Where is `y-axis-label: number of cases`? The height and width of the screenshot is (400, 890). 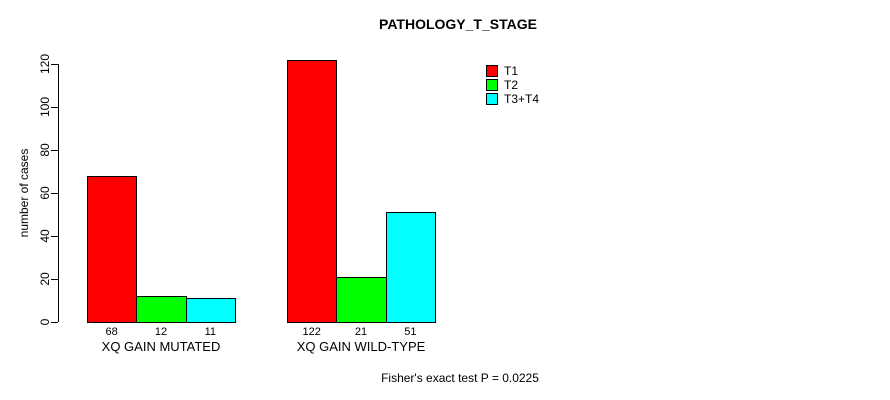 y-axis-label: number of cases is located at coordinates (24, 193).